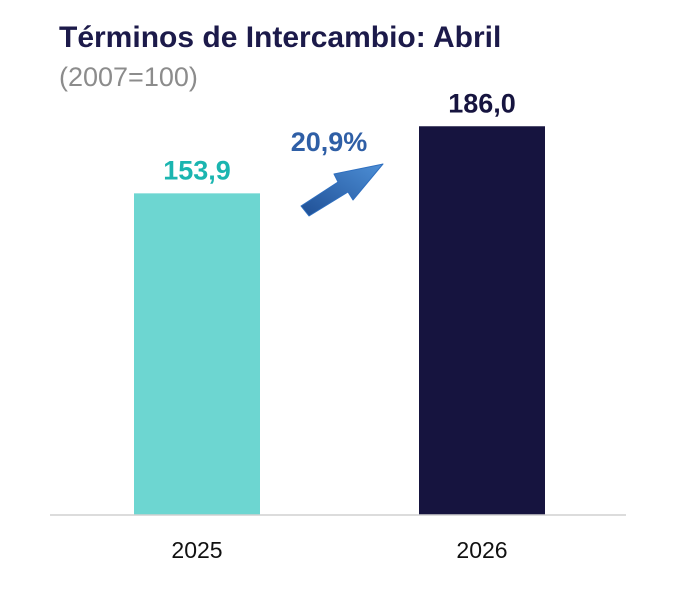 The width and height of the screenshot is (686, 596). Describe the element at coordinates (482, 320) in the screenshot. I see `bar-2026` at that location.